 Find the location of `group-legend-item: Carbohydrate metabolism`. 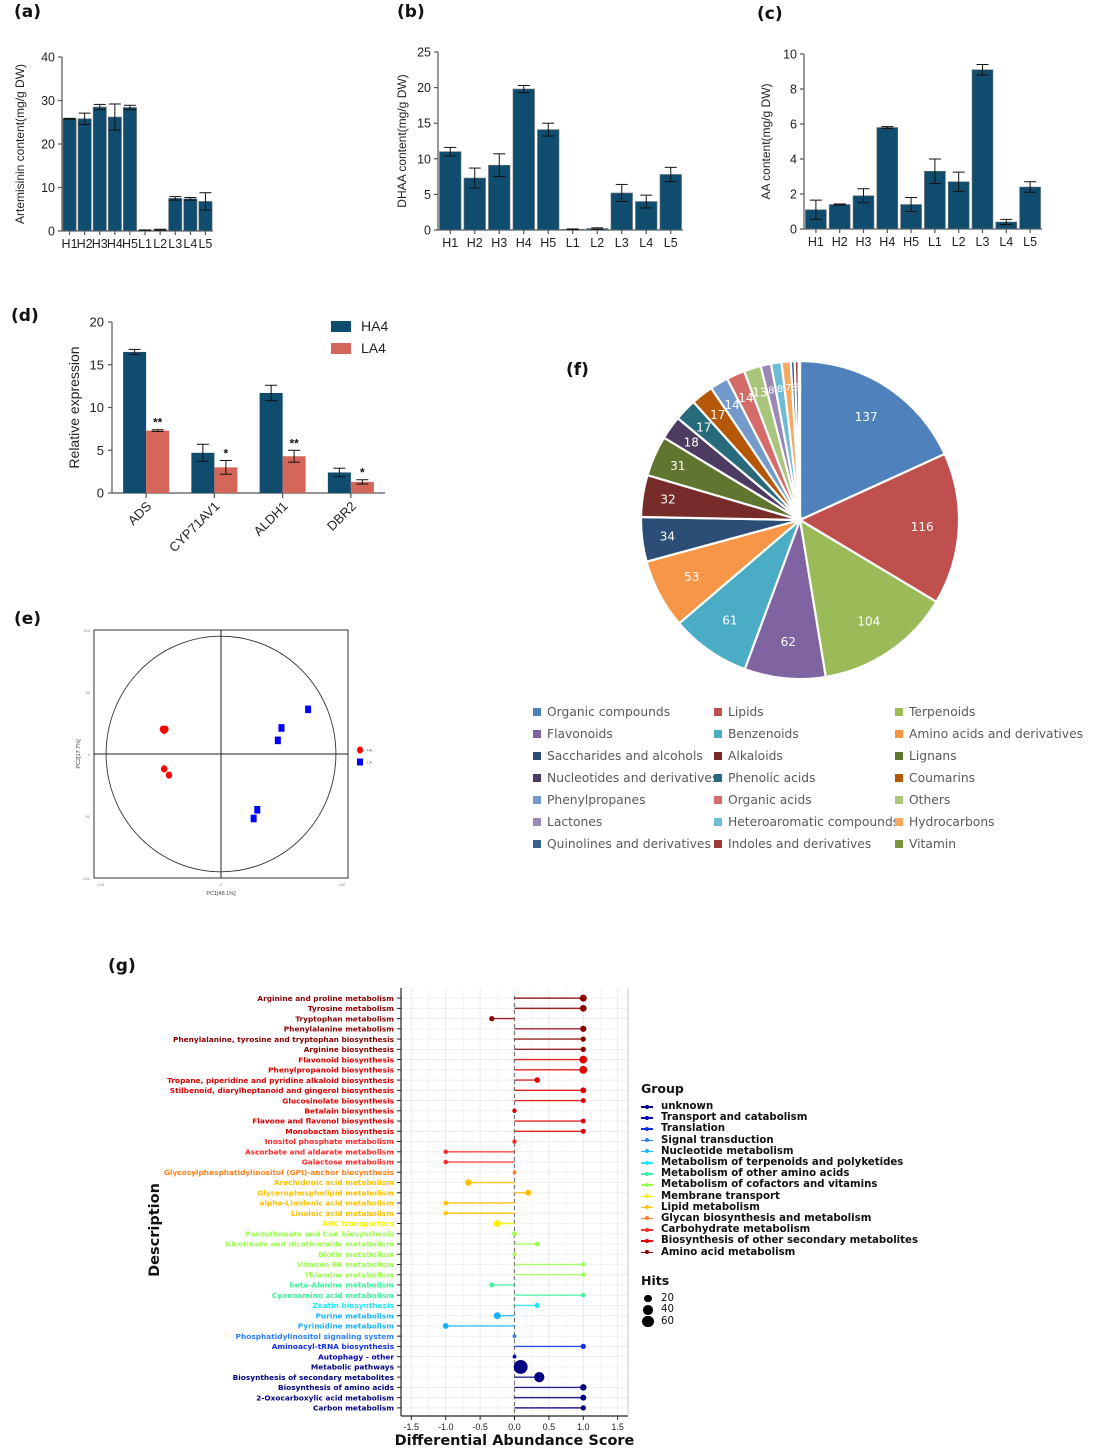

group-legend-item: Carbohydrate metabolism is located at coordinates (779, 1229).